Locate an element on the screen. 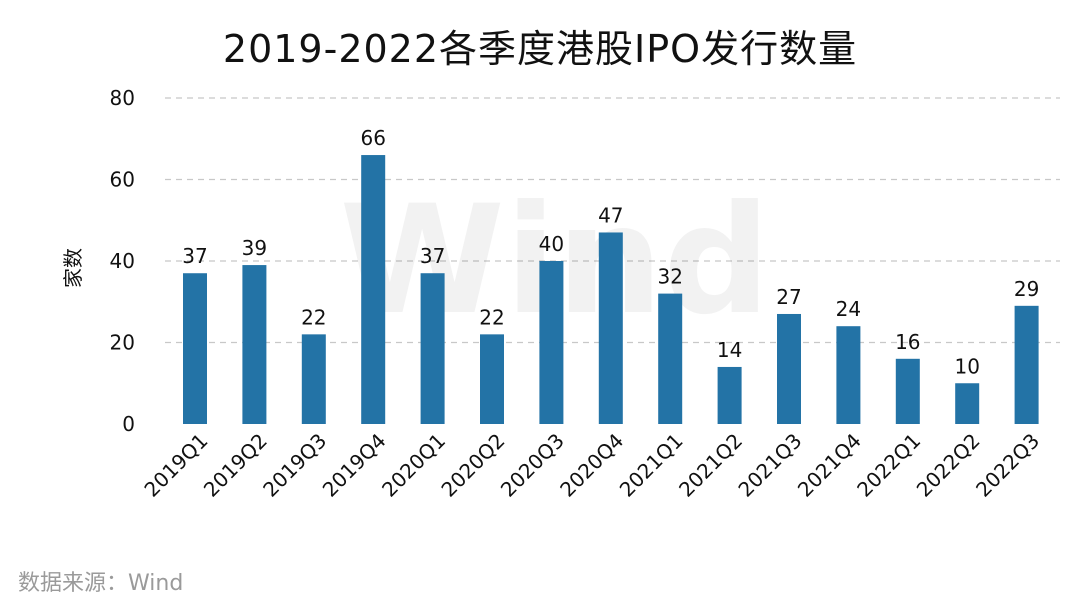 The height and width of the screenshot is (613, 1080). data-label: 47 is located at coordinates (610, 215).